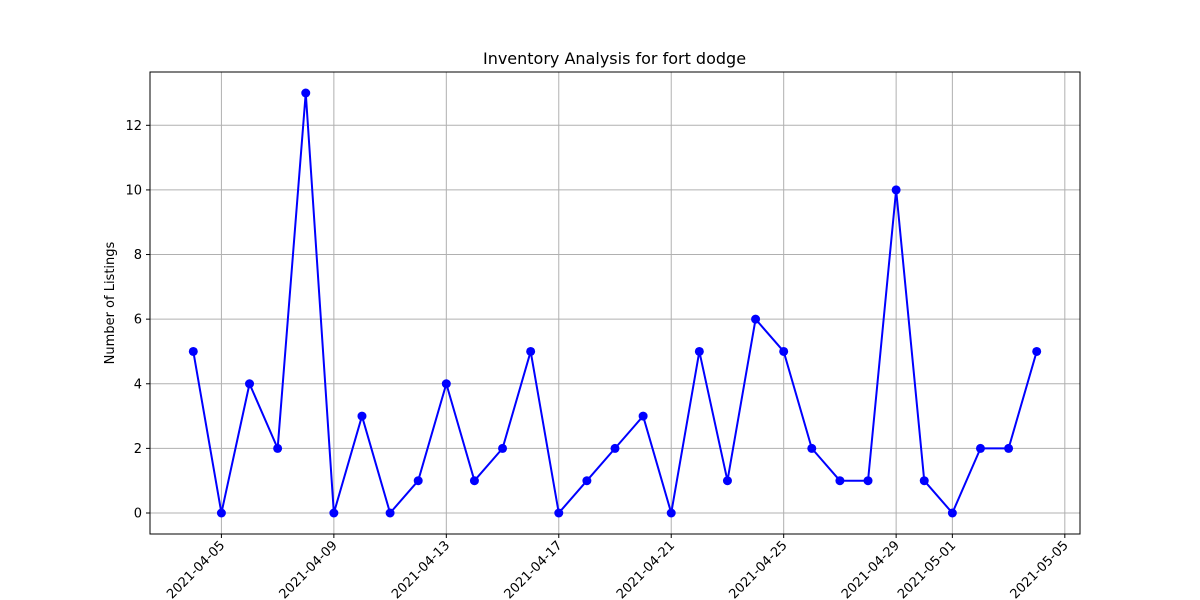 The height and width of the screenshot is (600, 1200). What do you see at coordinates (138, 255) in the screenshot?
I see `y-tick-label: 8` at bounding box center [138, 255].